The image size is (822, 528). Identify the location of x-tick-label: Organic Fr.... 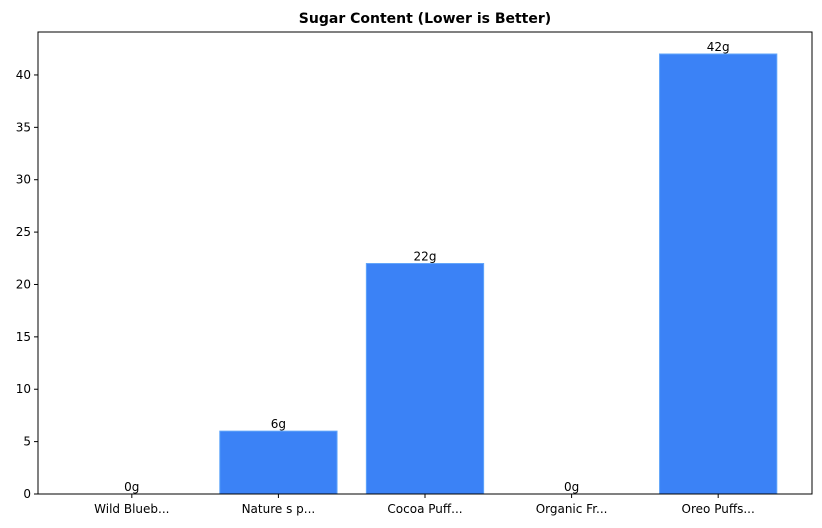
(572, 509).